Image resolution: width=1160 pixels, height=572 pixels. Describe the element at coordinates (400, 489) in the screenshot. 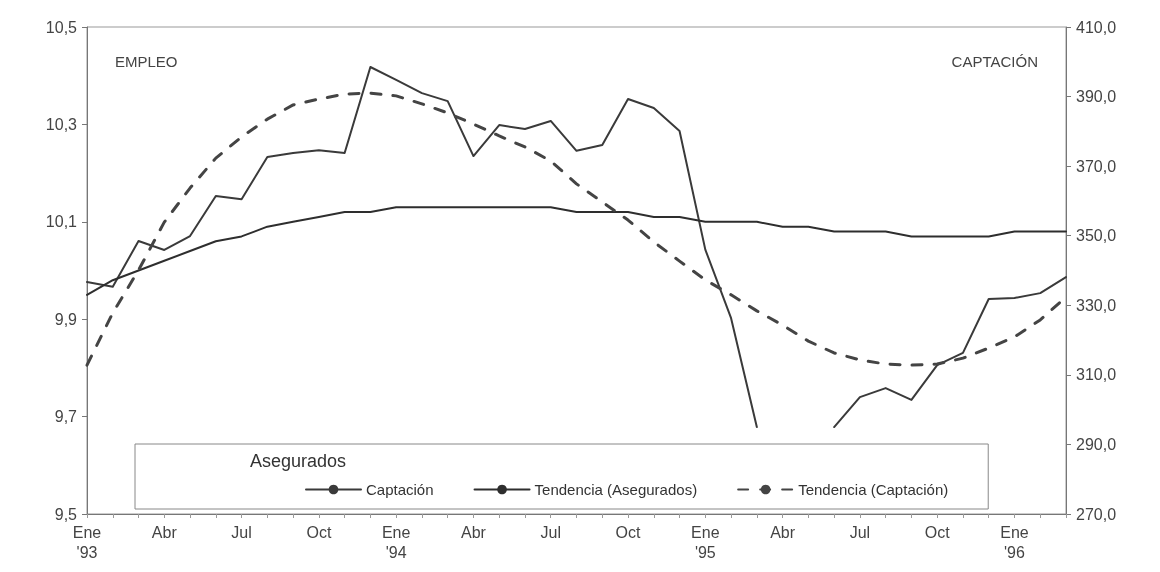

I see `legend-label: Captación` at that location.